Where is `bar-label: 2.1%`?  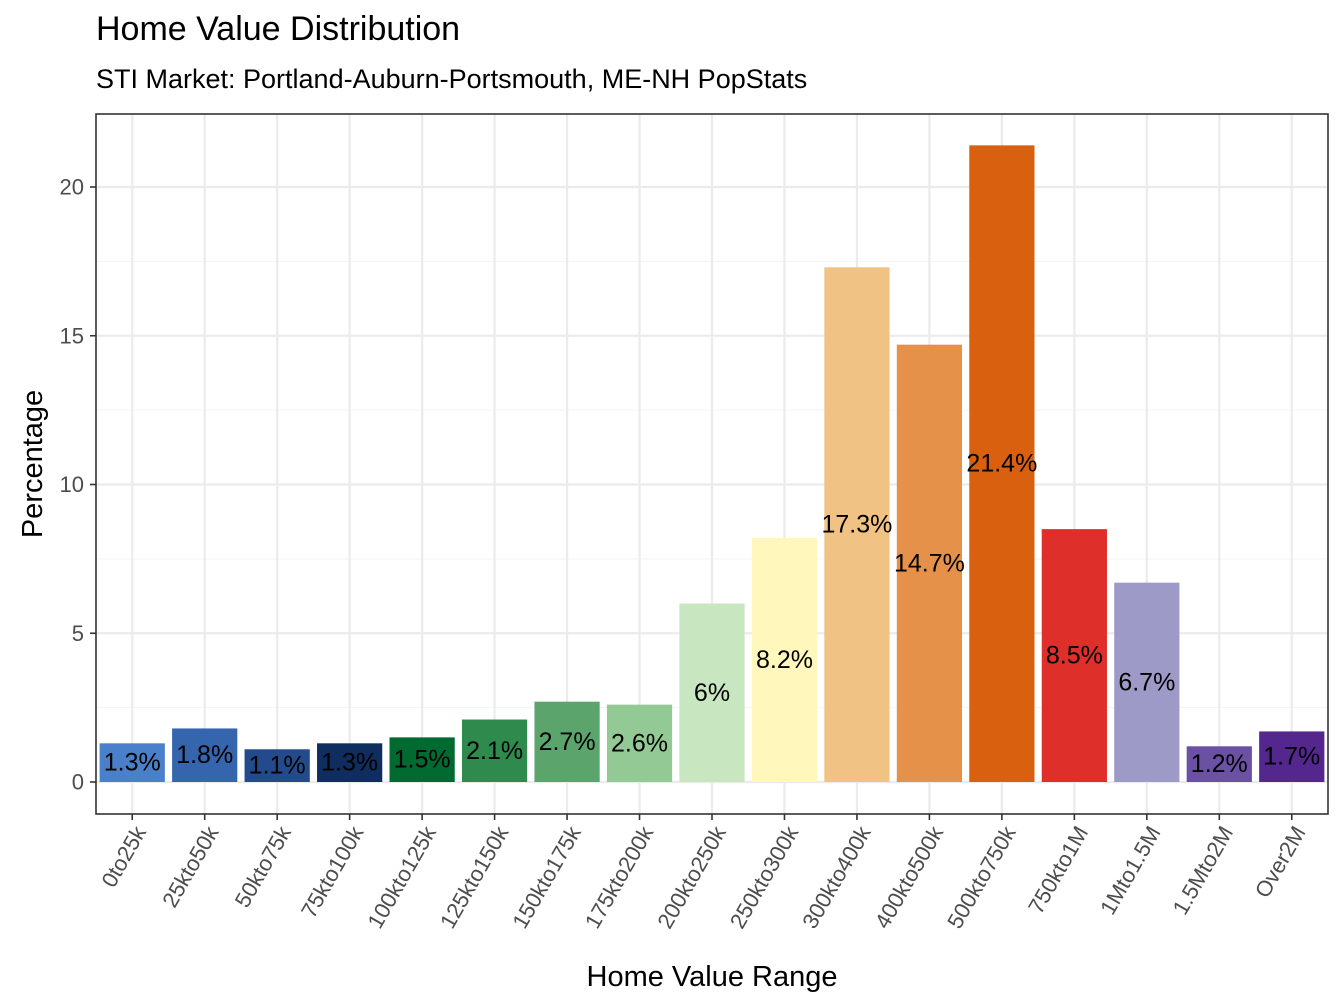 bar-label: 2.1% is located at coordinates (494, 751).